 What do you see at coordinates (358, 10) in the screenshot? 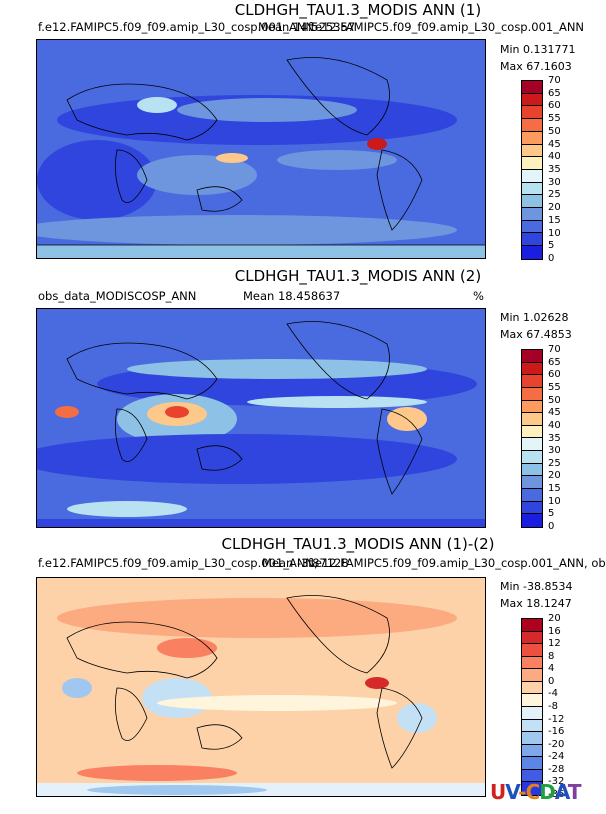
I see `panel-1-title: CLDHGH_TAU1.3_MODIS ANN (1)` at bounding box center [358, 10].